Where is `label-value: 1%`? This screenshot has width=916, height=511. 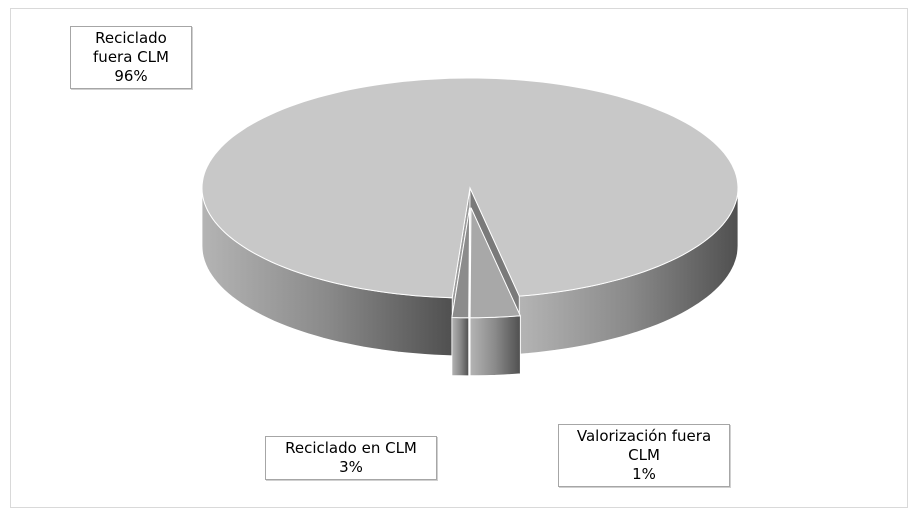
label-value: 1% is located at coordinates (644, 474).